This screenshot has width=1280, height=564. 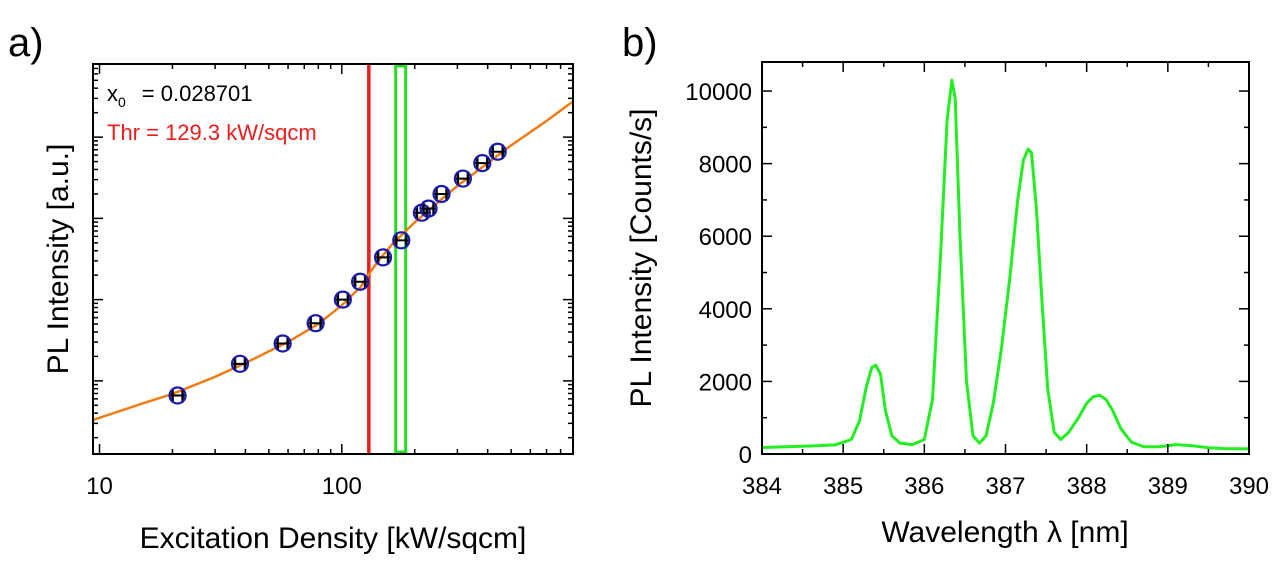 I want to click on panel-b-y-axis-title: PL Intensity [Counts/s], so click(x=641, y=257).